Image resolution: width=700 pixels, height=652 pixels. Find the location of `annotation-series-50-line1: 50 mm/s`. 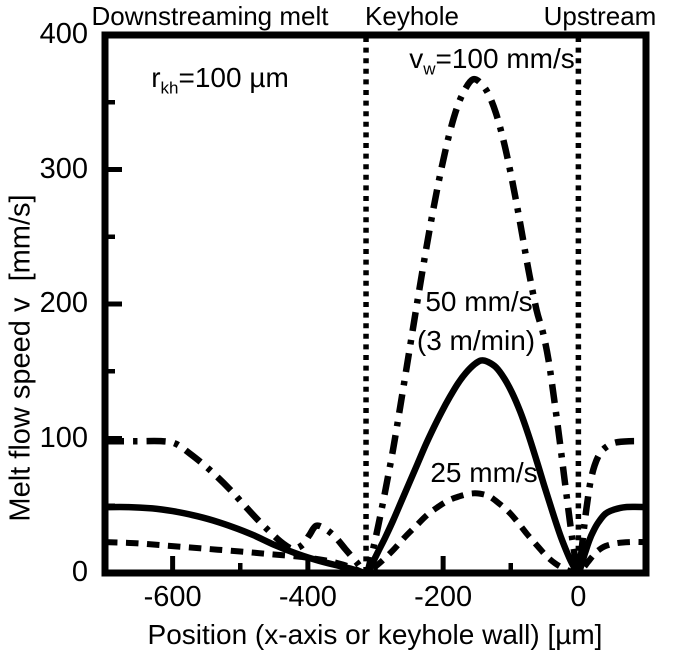

annotation-series-50-line1: 50 mm/s is located at coordinates (479, 301).